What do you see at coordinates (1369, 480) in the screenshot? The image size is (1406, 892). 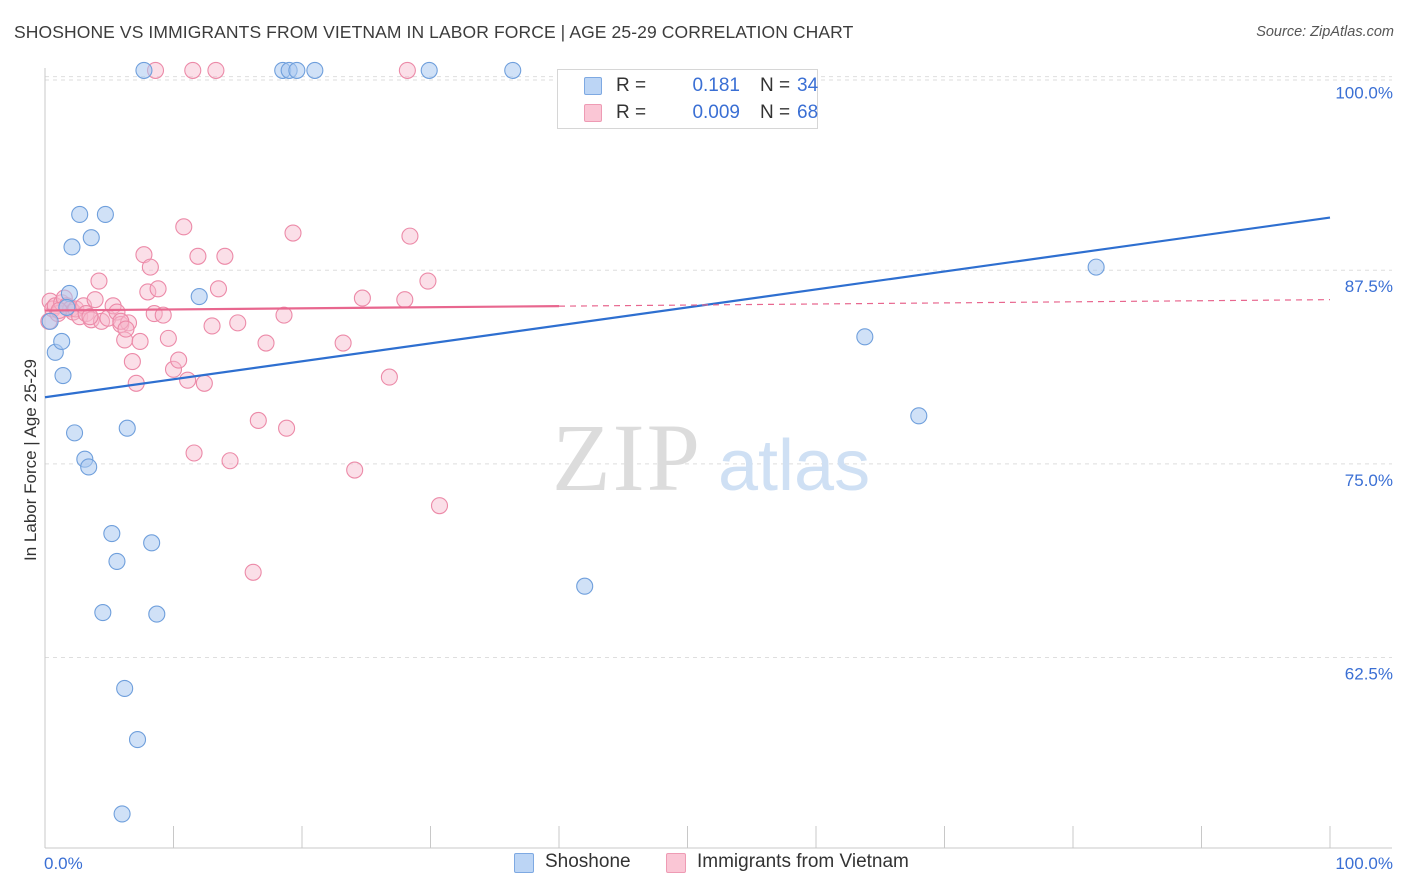 I see `y-tick-label: 75.0%` at bounding box center [1369, 480].